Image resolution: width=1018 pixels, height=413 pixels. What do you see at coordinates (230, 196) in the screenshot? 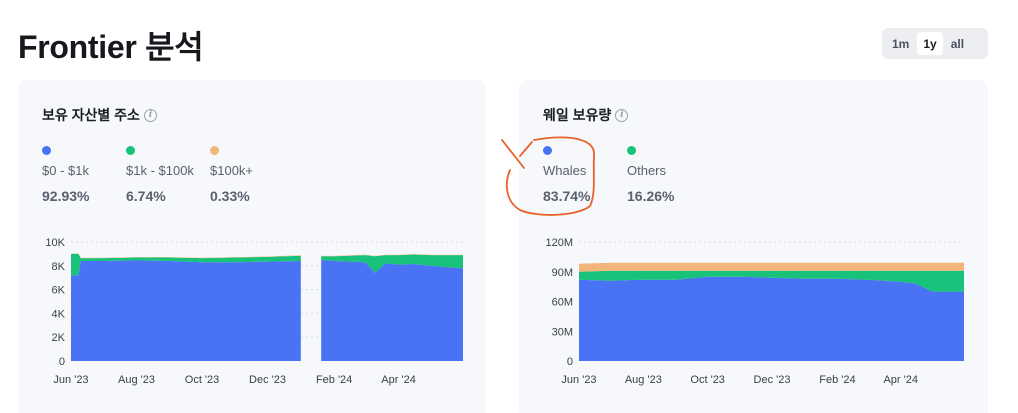
I see `legend-value: 0.33%` at bounding box center [230, 196].